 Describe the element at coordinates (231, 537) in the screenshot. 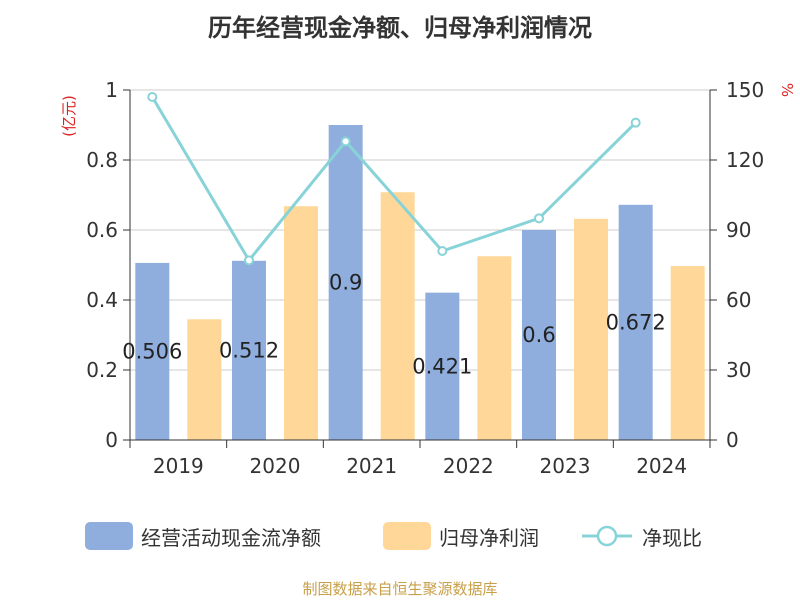

I see `legend-label-cash-flow: 经营活动现金流净额` at that location.